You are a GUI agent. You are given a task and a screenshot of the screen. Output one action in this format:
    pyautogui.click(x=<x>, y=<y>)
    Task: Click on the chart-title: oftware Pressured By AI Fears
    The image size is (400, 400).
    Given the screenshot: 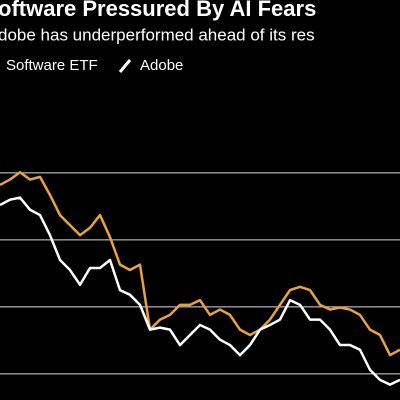 What is the action you would take?
    pyautogui.click(x=158, y=10)
    